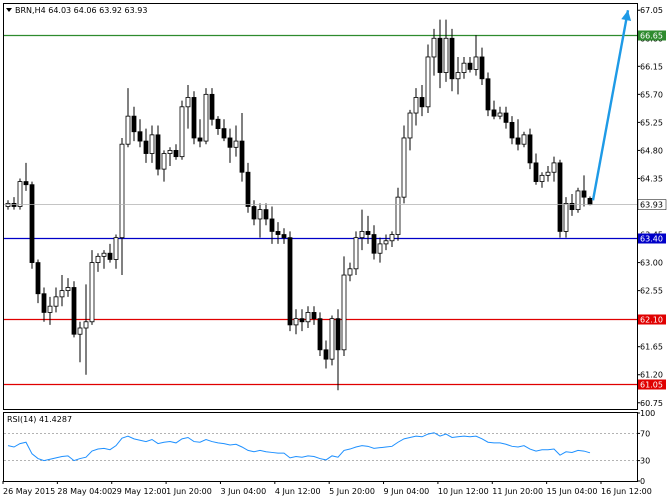  I want to click on rsi-axis: 100 70 30 0, so click(646, 447).